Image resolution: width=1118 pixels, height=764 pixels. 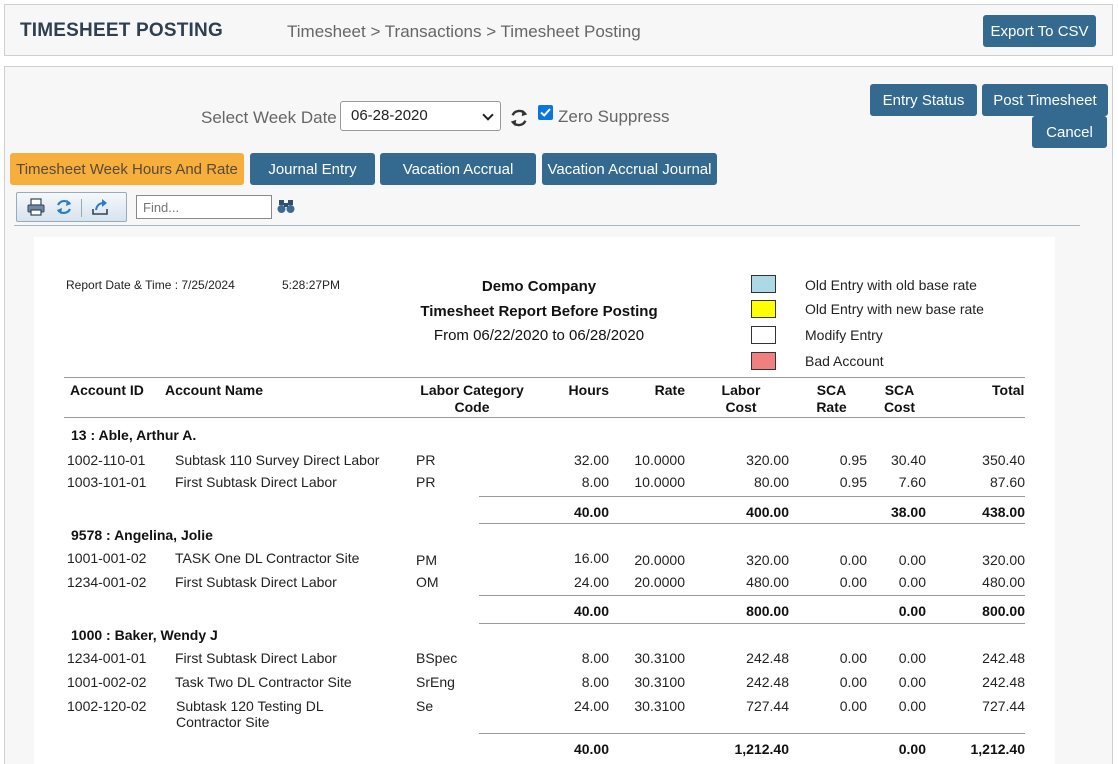 What do you see at coordinates (844, 335) in the screenshot?
I see `legend-label-modify: Modify Entry` at bounding box center [844, 335].